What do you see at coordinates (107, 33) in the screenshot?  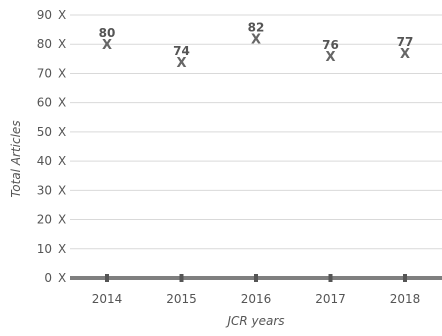 I see `data-label: 80` at bounding box center [107, 33].